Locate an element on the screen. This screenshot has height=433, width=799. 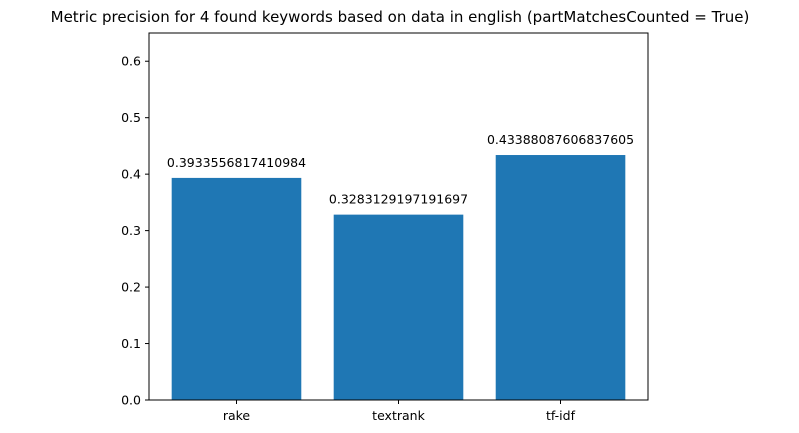
bar-tf-idf is located at coordinates (560, 277).